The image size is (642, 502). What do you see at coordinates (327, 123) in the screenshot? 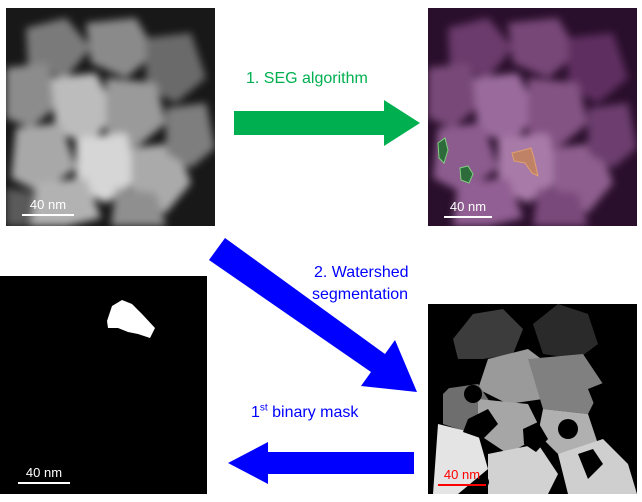
I see `right-arrow-icon` at bounding box center [327, 123].